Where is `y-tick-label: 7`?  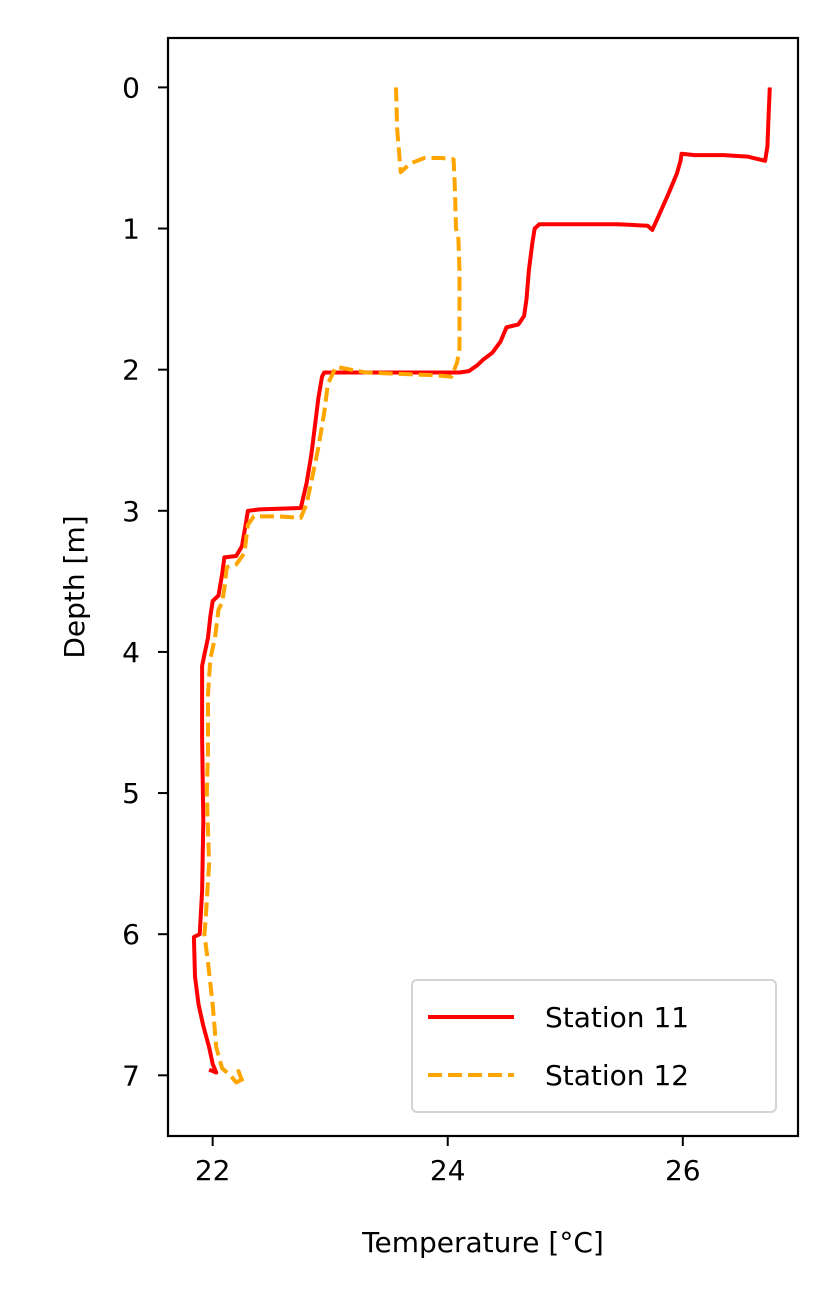
y-tick-label: 7 is located at coordinates (131, 1075).